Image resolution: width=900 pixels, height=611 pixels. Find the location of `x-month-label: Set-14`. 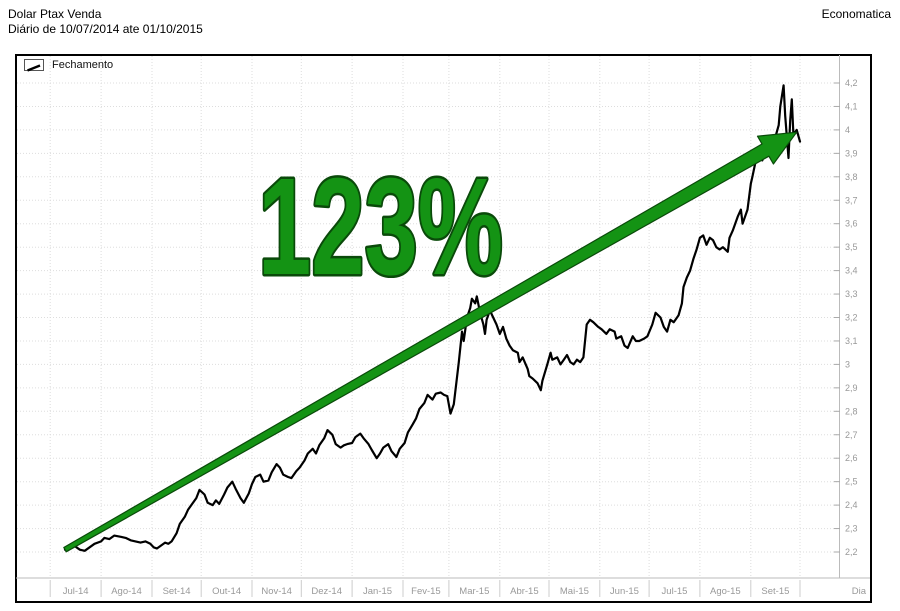

x-month-label: Set-14 is located at coordinates (177, 591).